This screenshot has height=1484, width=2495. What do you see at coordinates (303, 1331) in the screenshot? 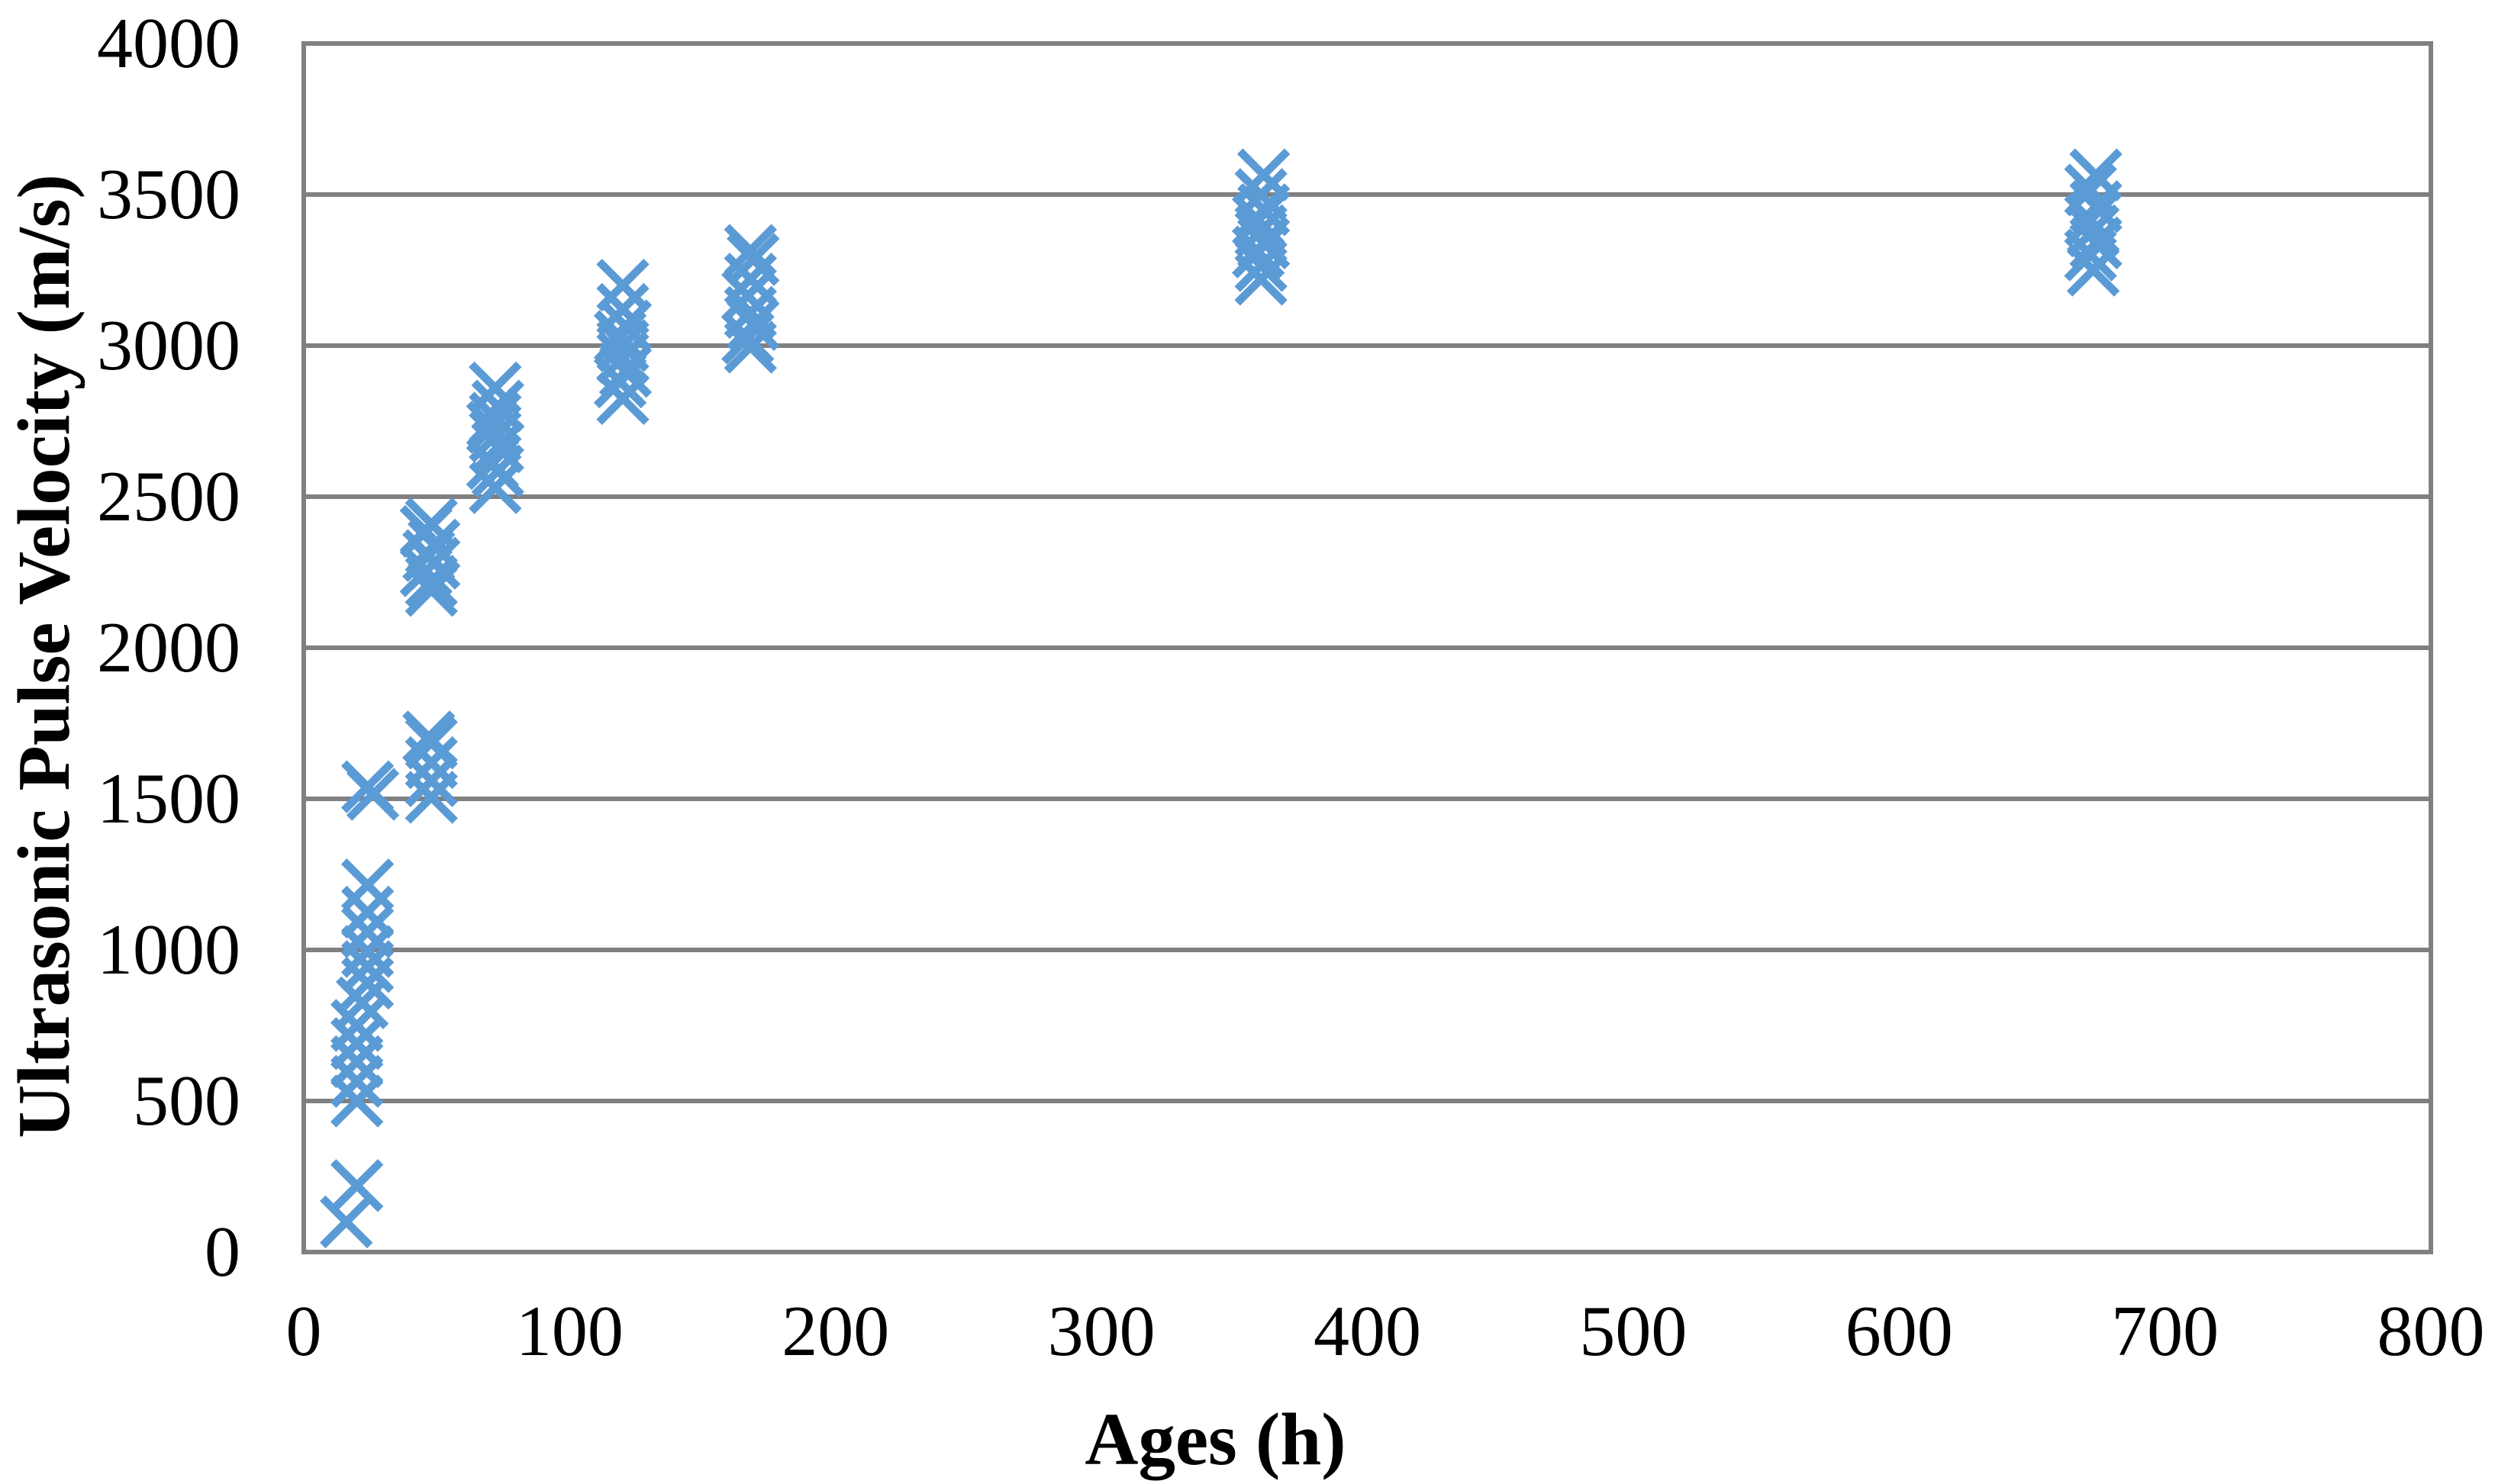
I see `x-tick-label-0: 0` at bounding box center [303, 1331].